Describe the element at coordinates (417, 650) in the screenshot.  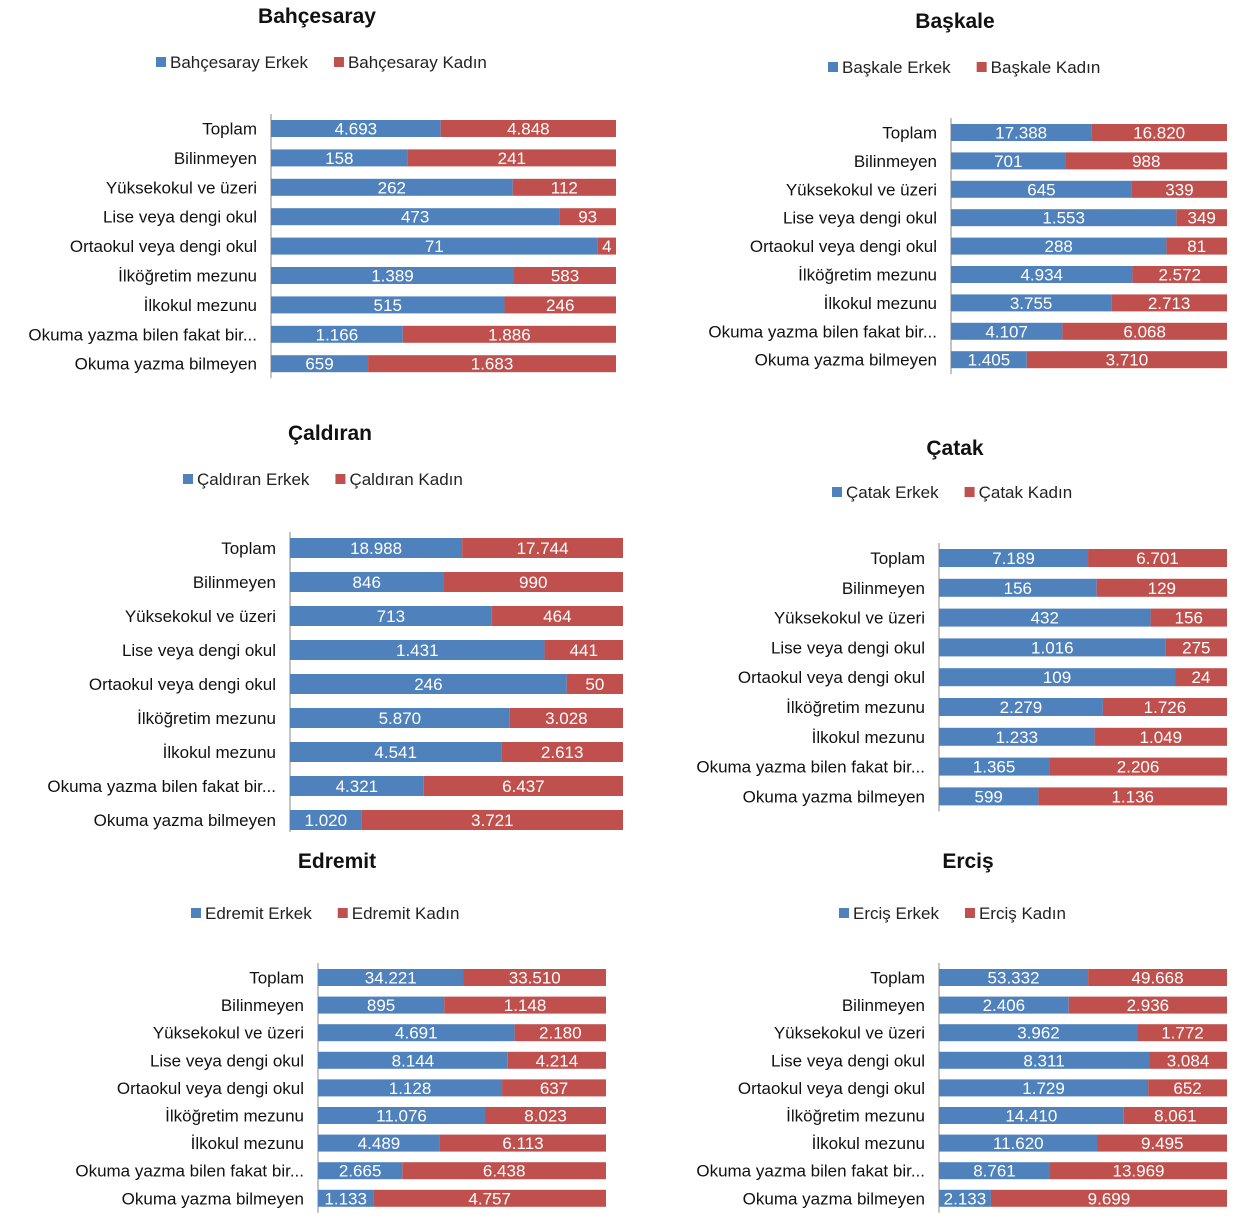
I see `data-label-erkek: 1.431` at that location.